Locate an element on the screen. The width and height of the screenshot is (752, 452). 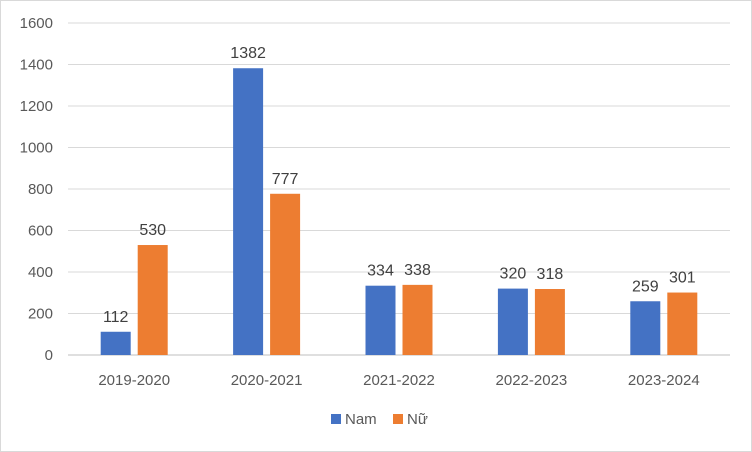
data-label: 777 is located at coordinates (285, 179).